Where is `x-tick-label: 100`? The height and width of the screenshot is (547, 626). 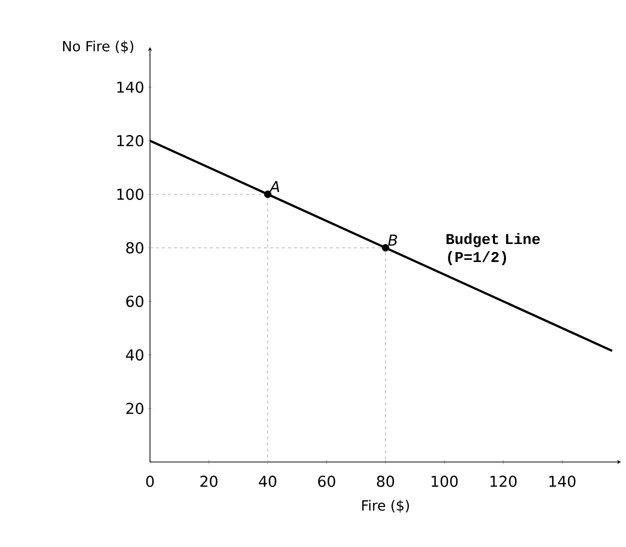
x-tick-label: 100 is located at coordinates (445, 482).